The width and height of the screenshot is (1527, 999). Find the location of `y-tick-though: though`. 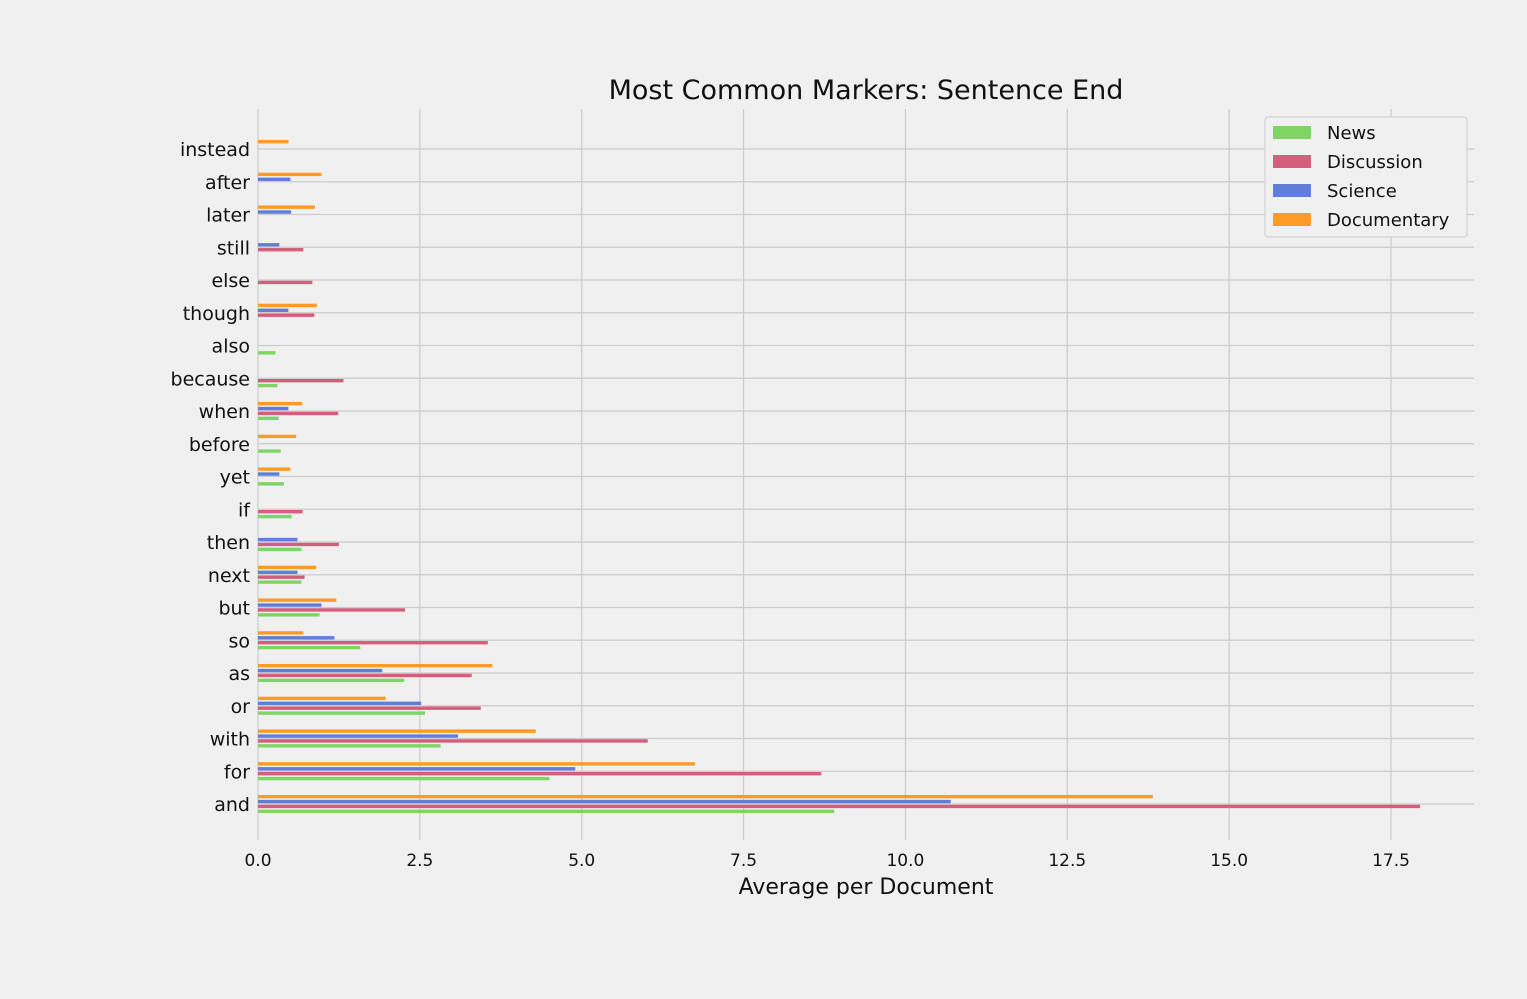

y-tick-though: though is located at coordinates (216, 314).